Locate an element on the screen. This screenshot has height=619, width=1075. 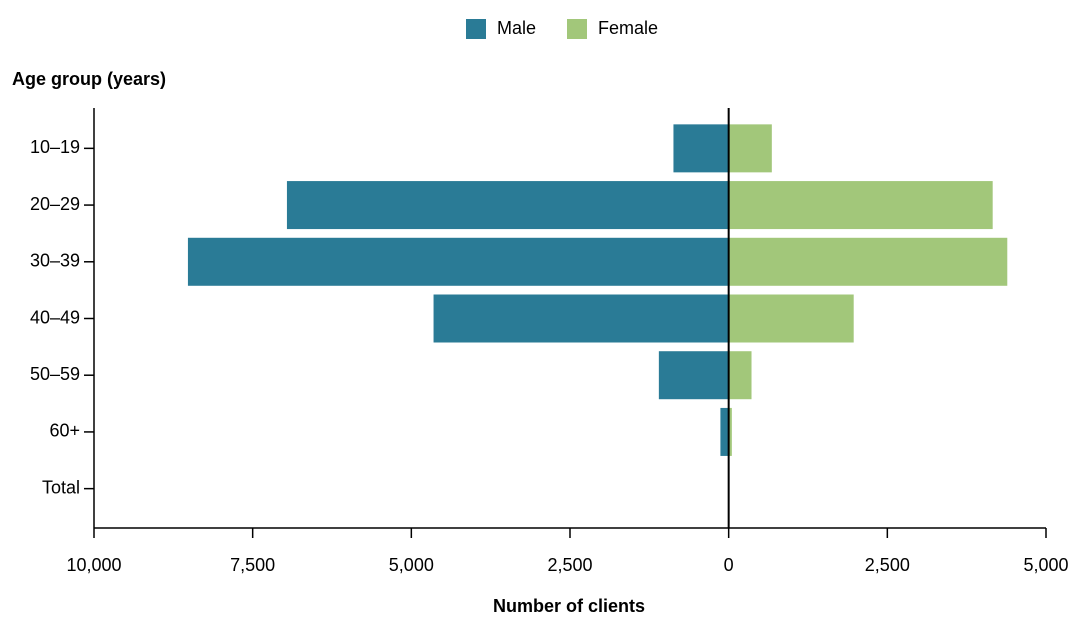
x-tick-label: 10,000 is located at coordinates (93, 565).